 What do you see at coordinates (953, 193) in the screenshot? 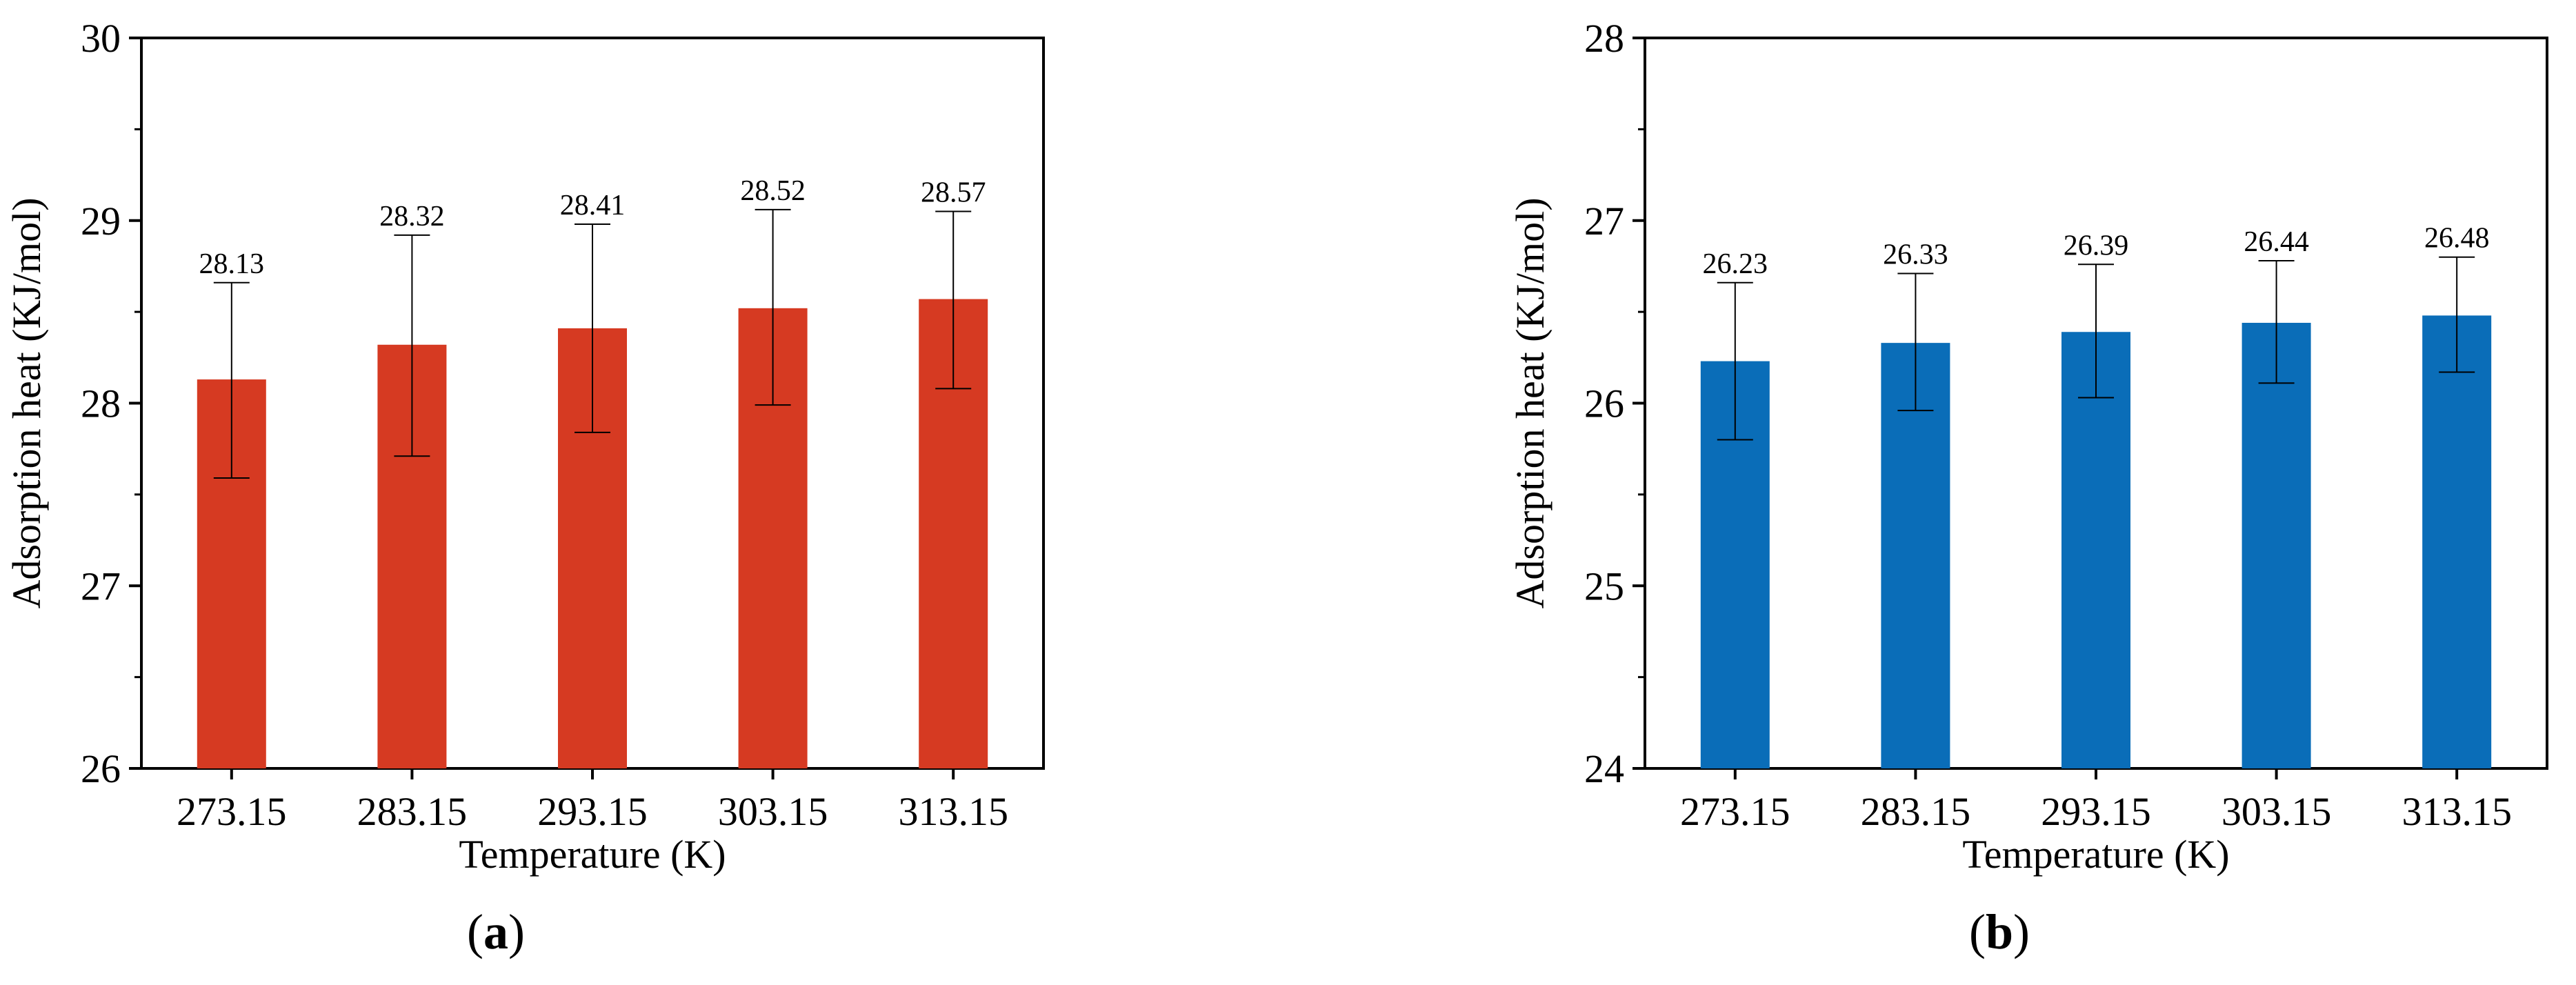
I see `data-label: 28.57` at bounding box center [953, 193].